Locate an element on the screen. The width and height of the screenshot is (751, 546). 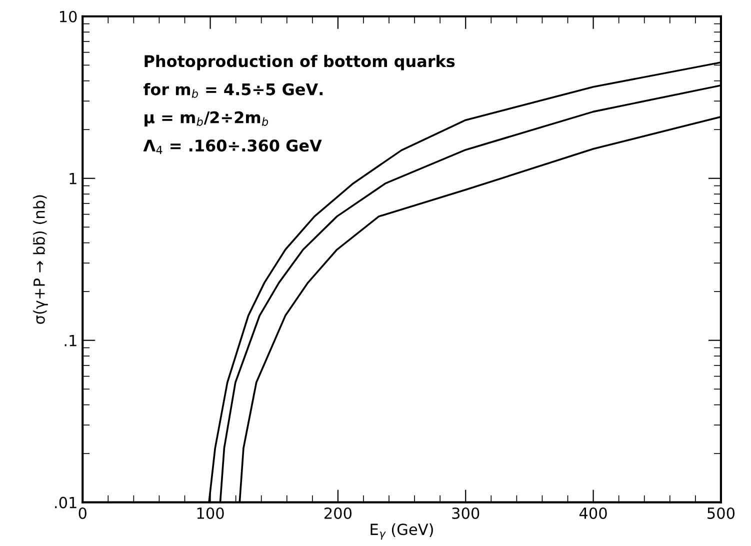
annotation: μ = m$_{b}$/2÷2m$_{b}$ is located at coordinates (206, 119).